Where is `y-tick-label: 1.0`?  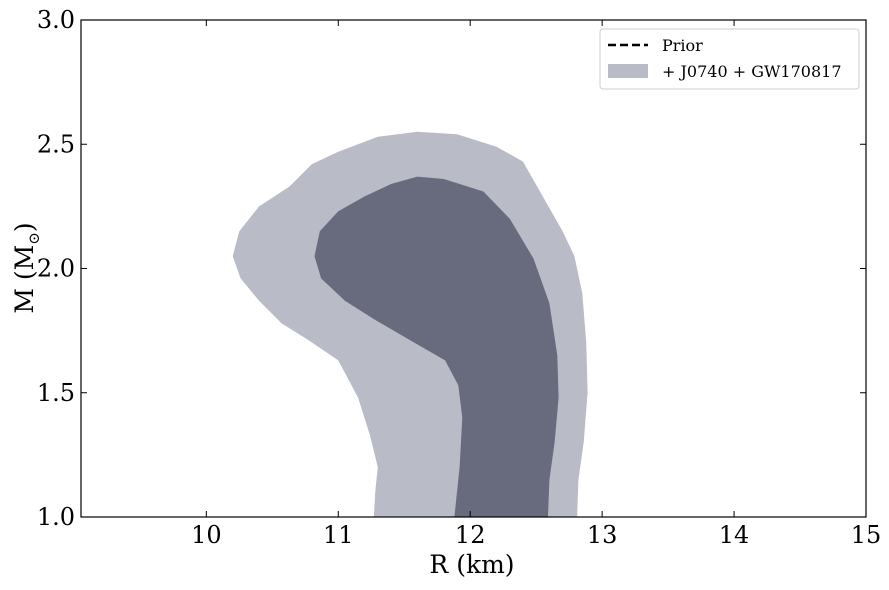 y-tick-label: 1.0 is located at coordinates (56, 517).